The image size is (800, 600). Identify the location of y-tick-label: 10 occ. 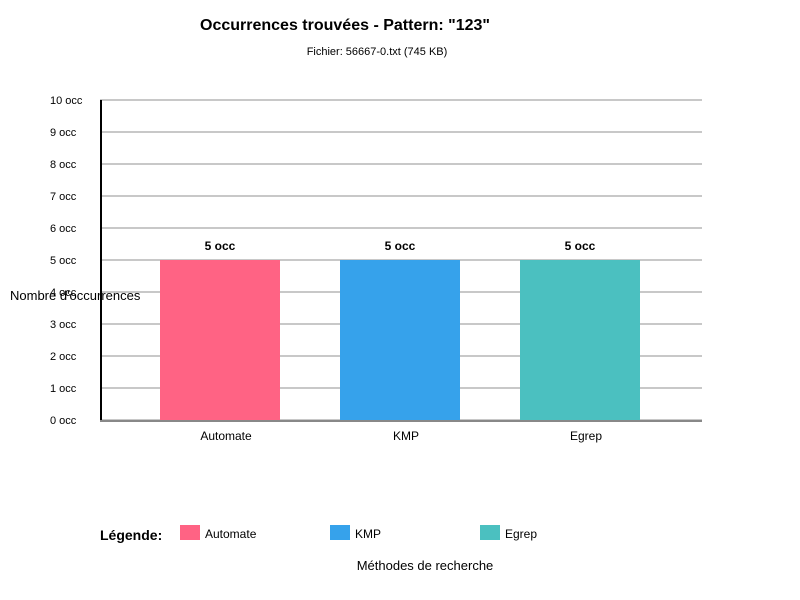
(66, 101).